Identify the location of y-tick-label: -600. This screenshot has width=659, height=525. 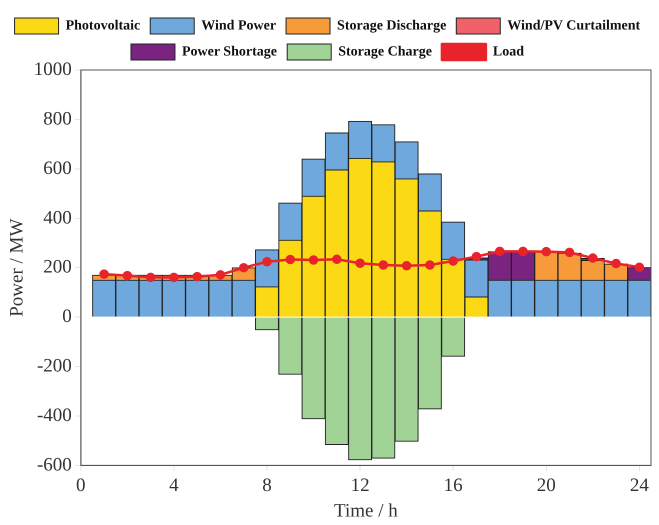
(54, 465).